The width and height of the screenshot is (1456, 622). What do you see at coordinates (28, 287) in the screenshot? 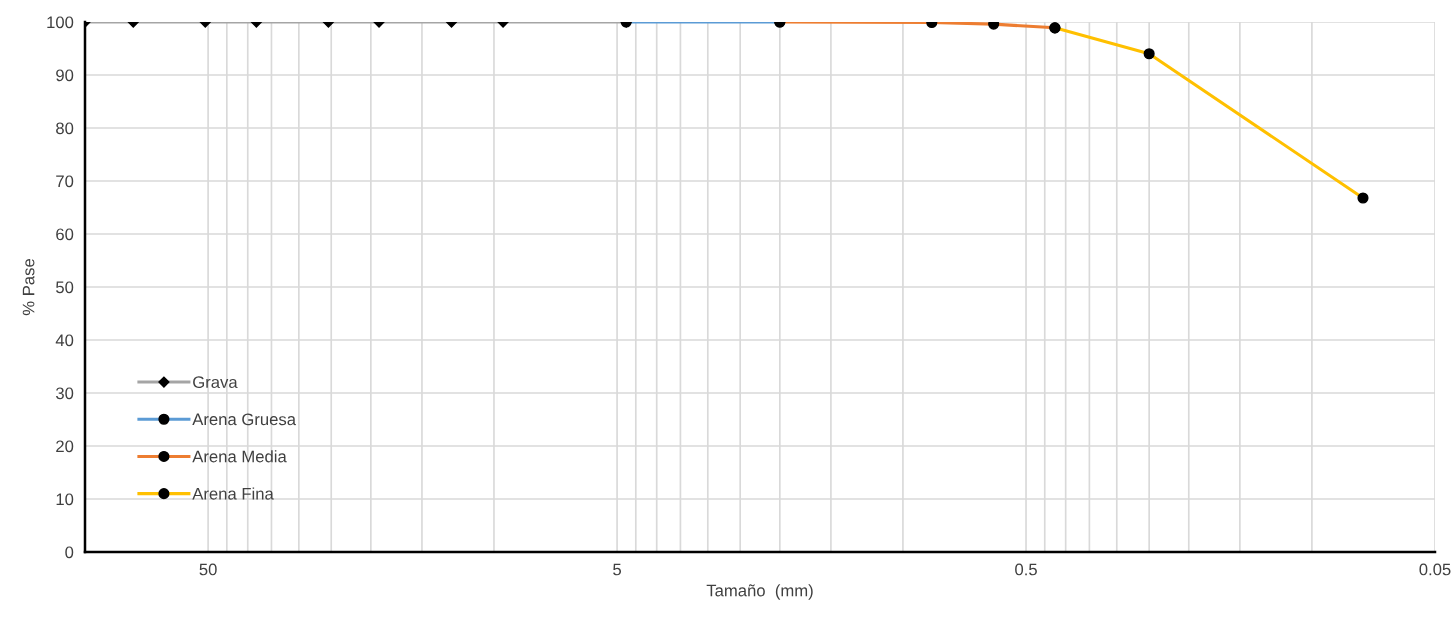
I see `y-axis-title: % Pase` at bounding box center [28, 287].